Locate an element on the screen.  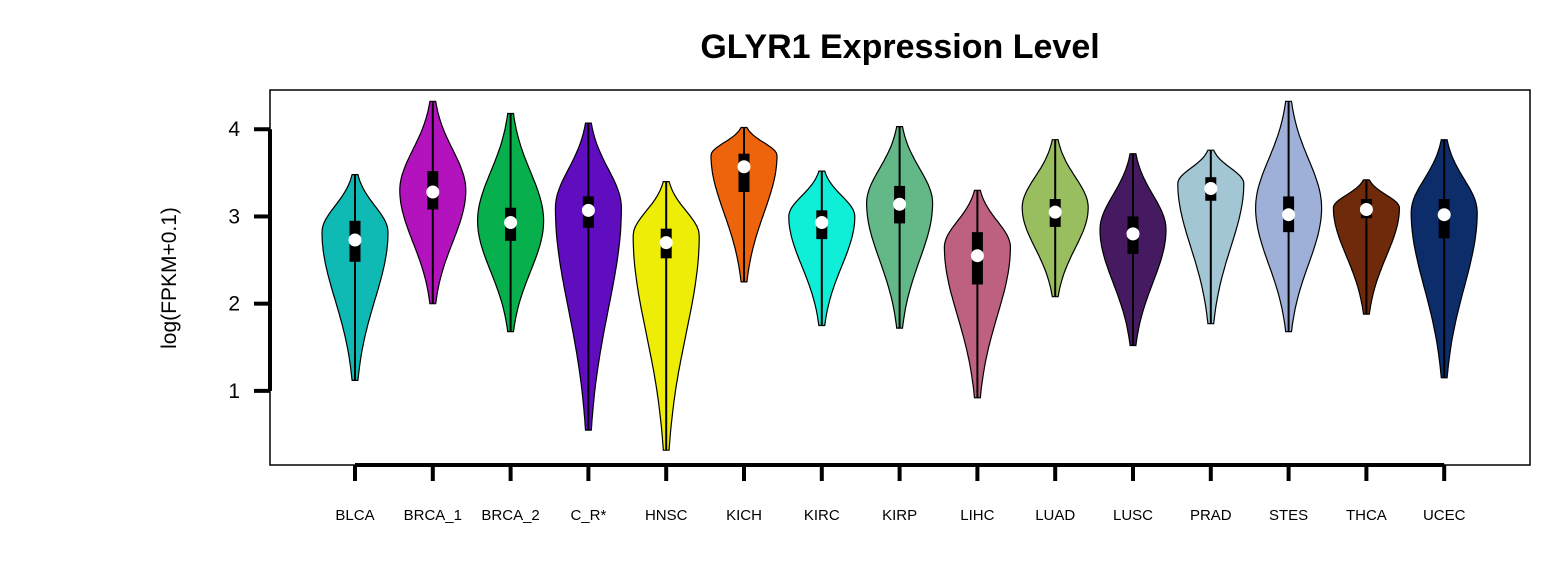
x-tick-label: KICH is located at coordinates (744, 515).